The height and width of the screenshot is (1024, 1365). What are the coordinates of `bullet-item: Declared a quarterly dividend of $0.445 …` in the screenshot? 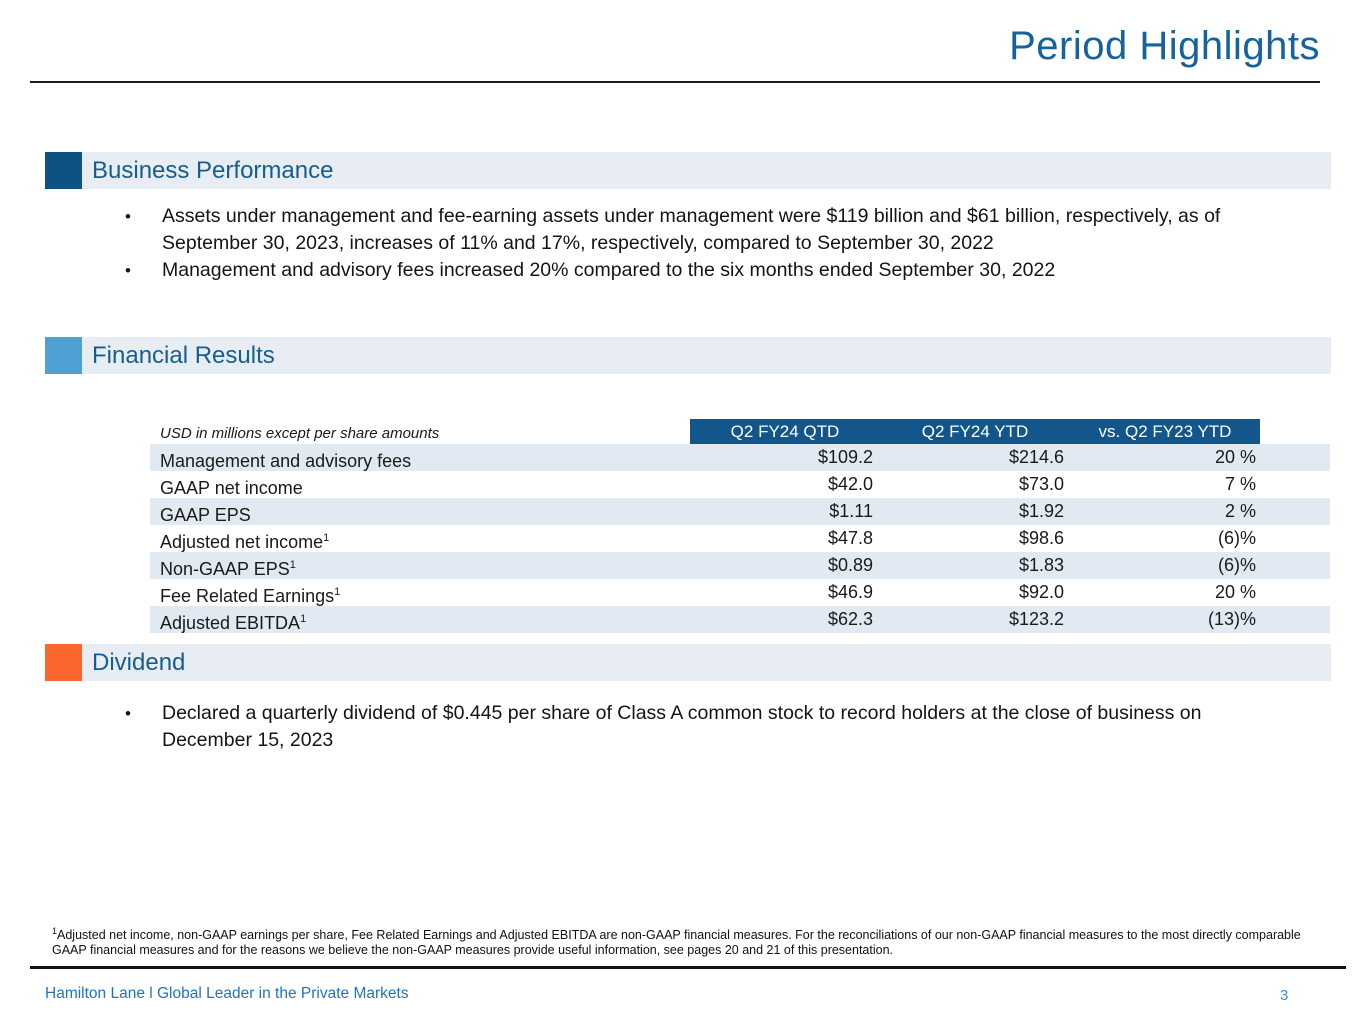 It's located at (695, 727).